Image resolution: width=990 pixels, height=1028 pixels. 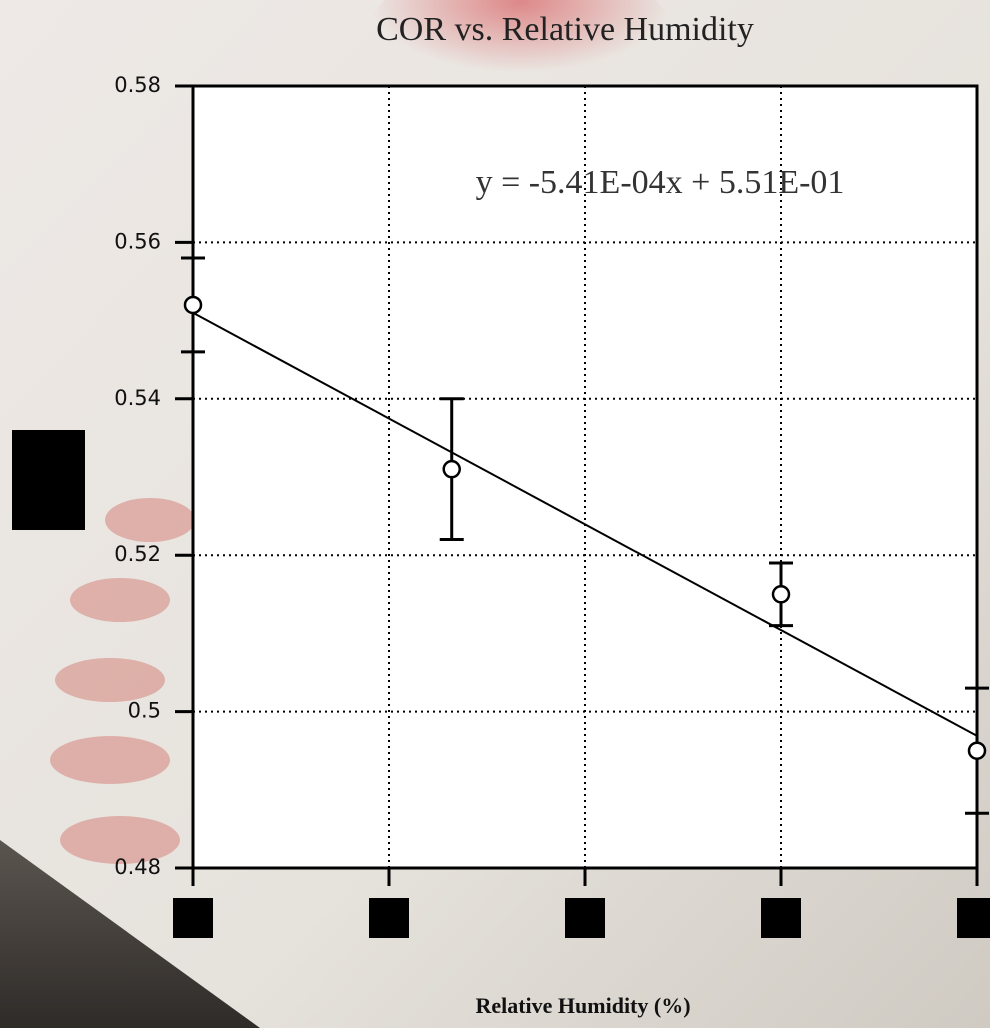 What do you see at coordinates (137, 85) in the screenshot?
I see `y-tick-label: 0.58` at bounding box center [137, 85].